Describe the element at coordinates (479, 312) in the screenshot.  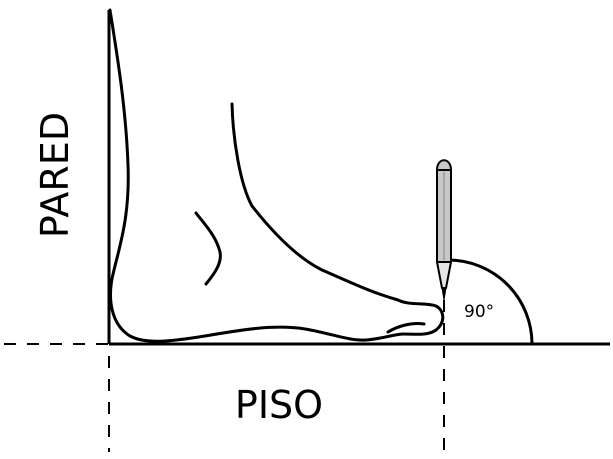
I see `angle-label: 90°` at that location.